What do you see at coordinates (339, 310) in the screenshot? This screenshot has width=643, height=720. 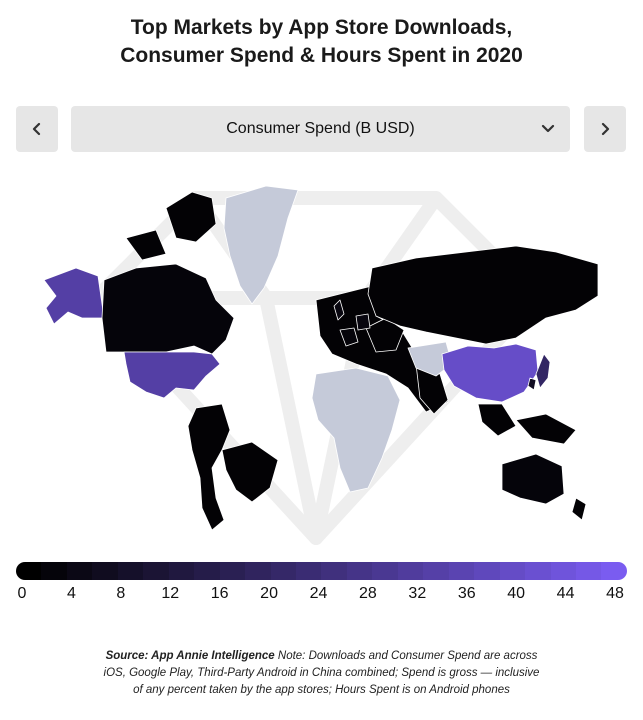 I see `country-united-kingdom` at bounding box center [339, 310].